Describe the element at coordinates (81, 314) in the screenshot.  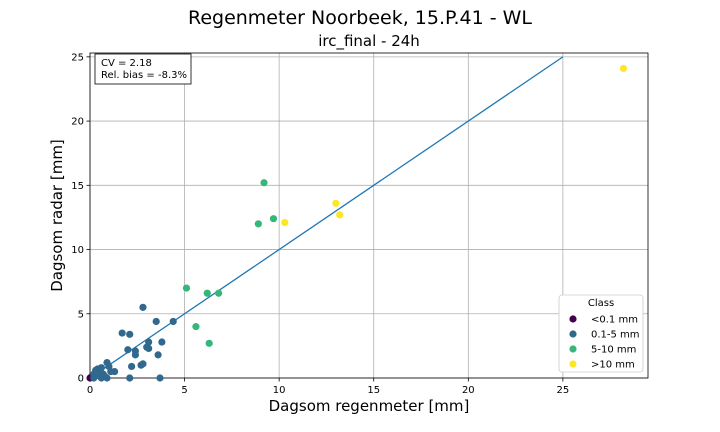
I see `y-tick-label: 5` at that location.